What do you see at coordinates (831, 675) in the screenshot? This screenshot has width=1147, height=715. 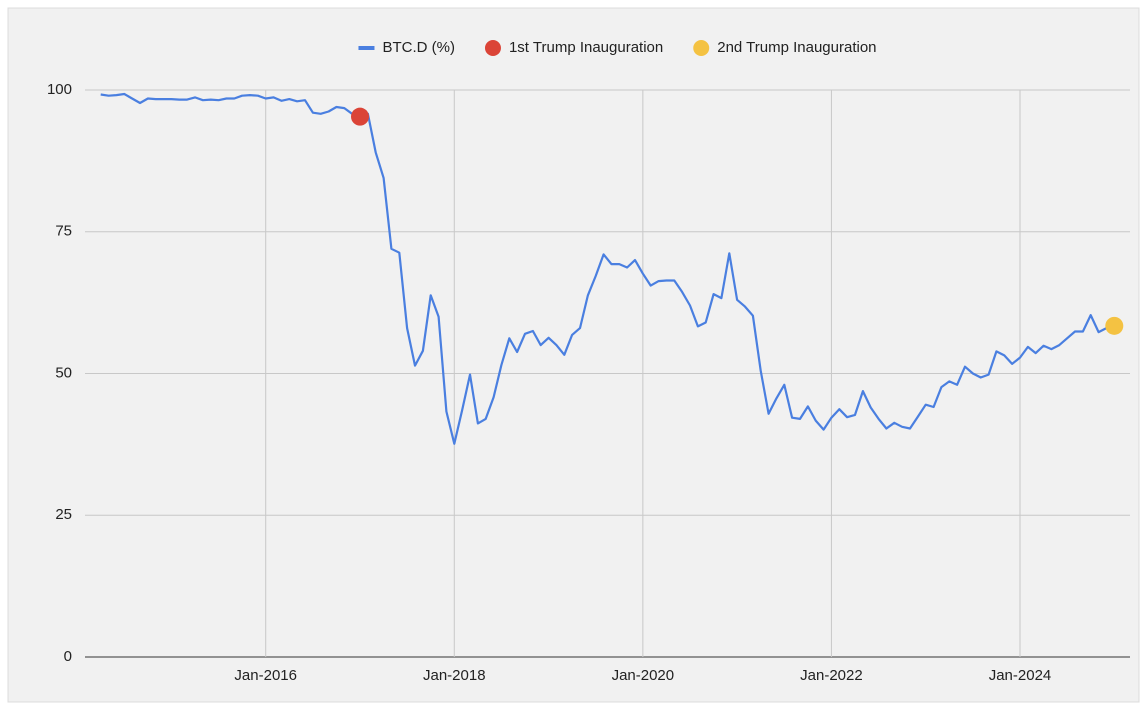 I see `x-tick-label: Jan-2022` at bounding box center [831, 675].